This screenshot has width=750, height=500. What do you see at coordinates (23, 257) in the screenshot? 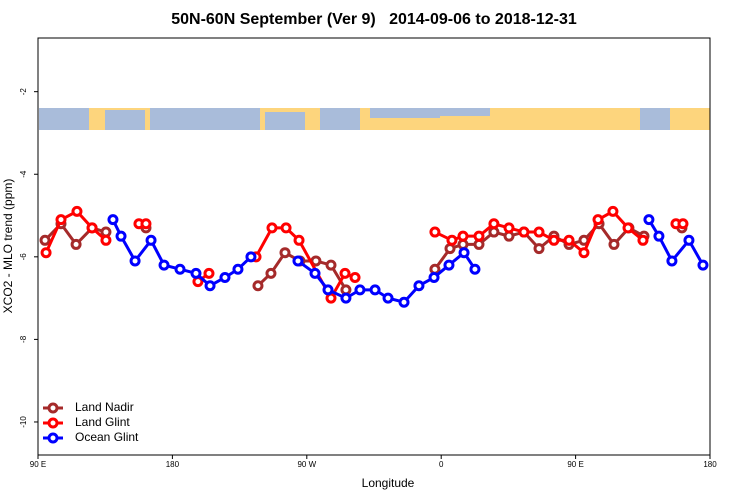
I see `y-tick-label: -6` at bounding box center [23, 257].